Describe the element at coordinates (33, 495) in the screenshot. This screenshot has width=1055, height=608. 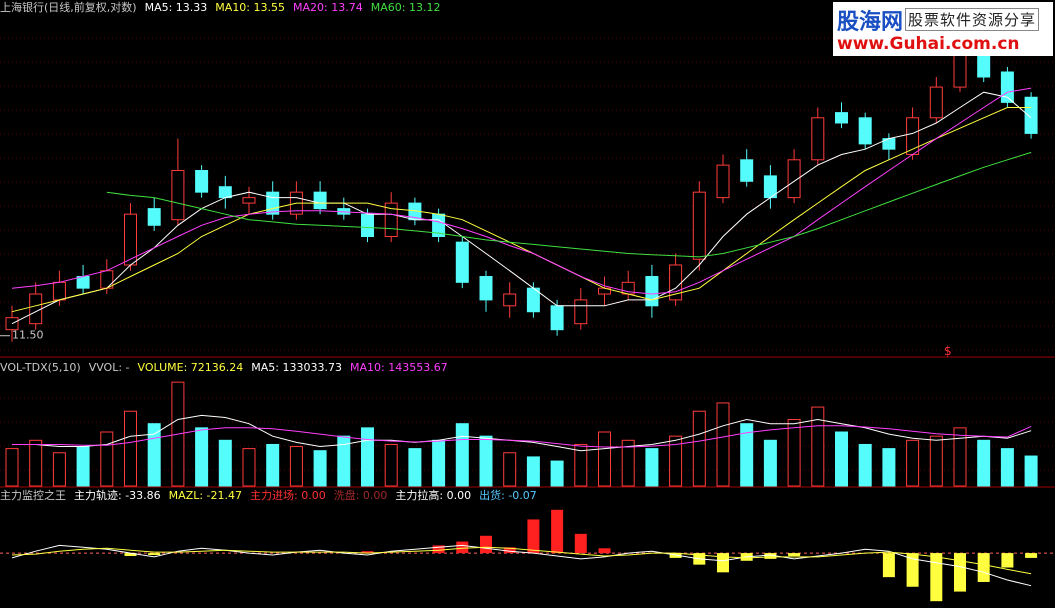
I see `indicator-title: 主力监控之王` at that location.